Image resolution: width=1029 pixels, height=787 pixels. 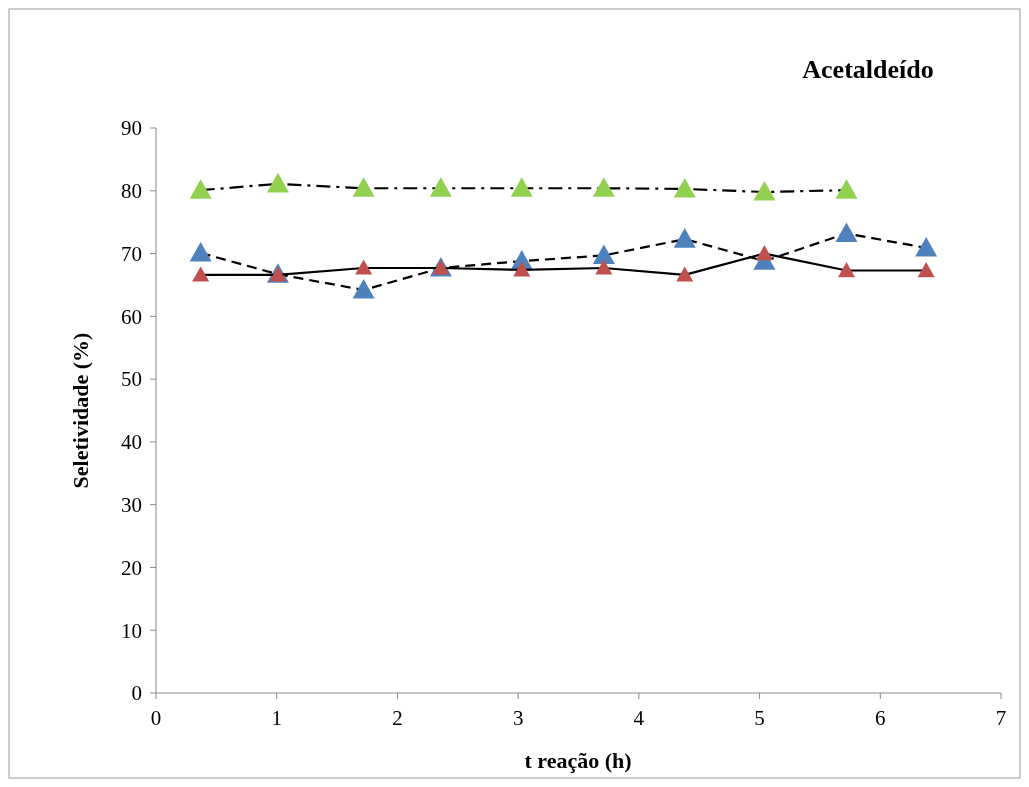 What do you see at coordinates (397, 718) in the screenshot?
I see `x-tick-label: 2` at bounding box center [397, 718].